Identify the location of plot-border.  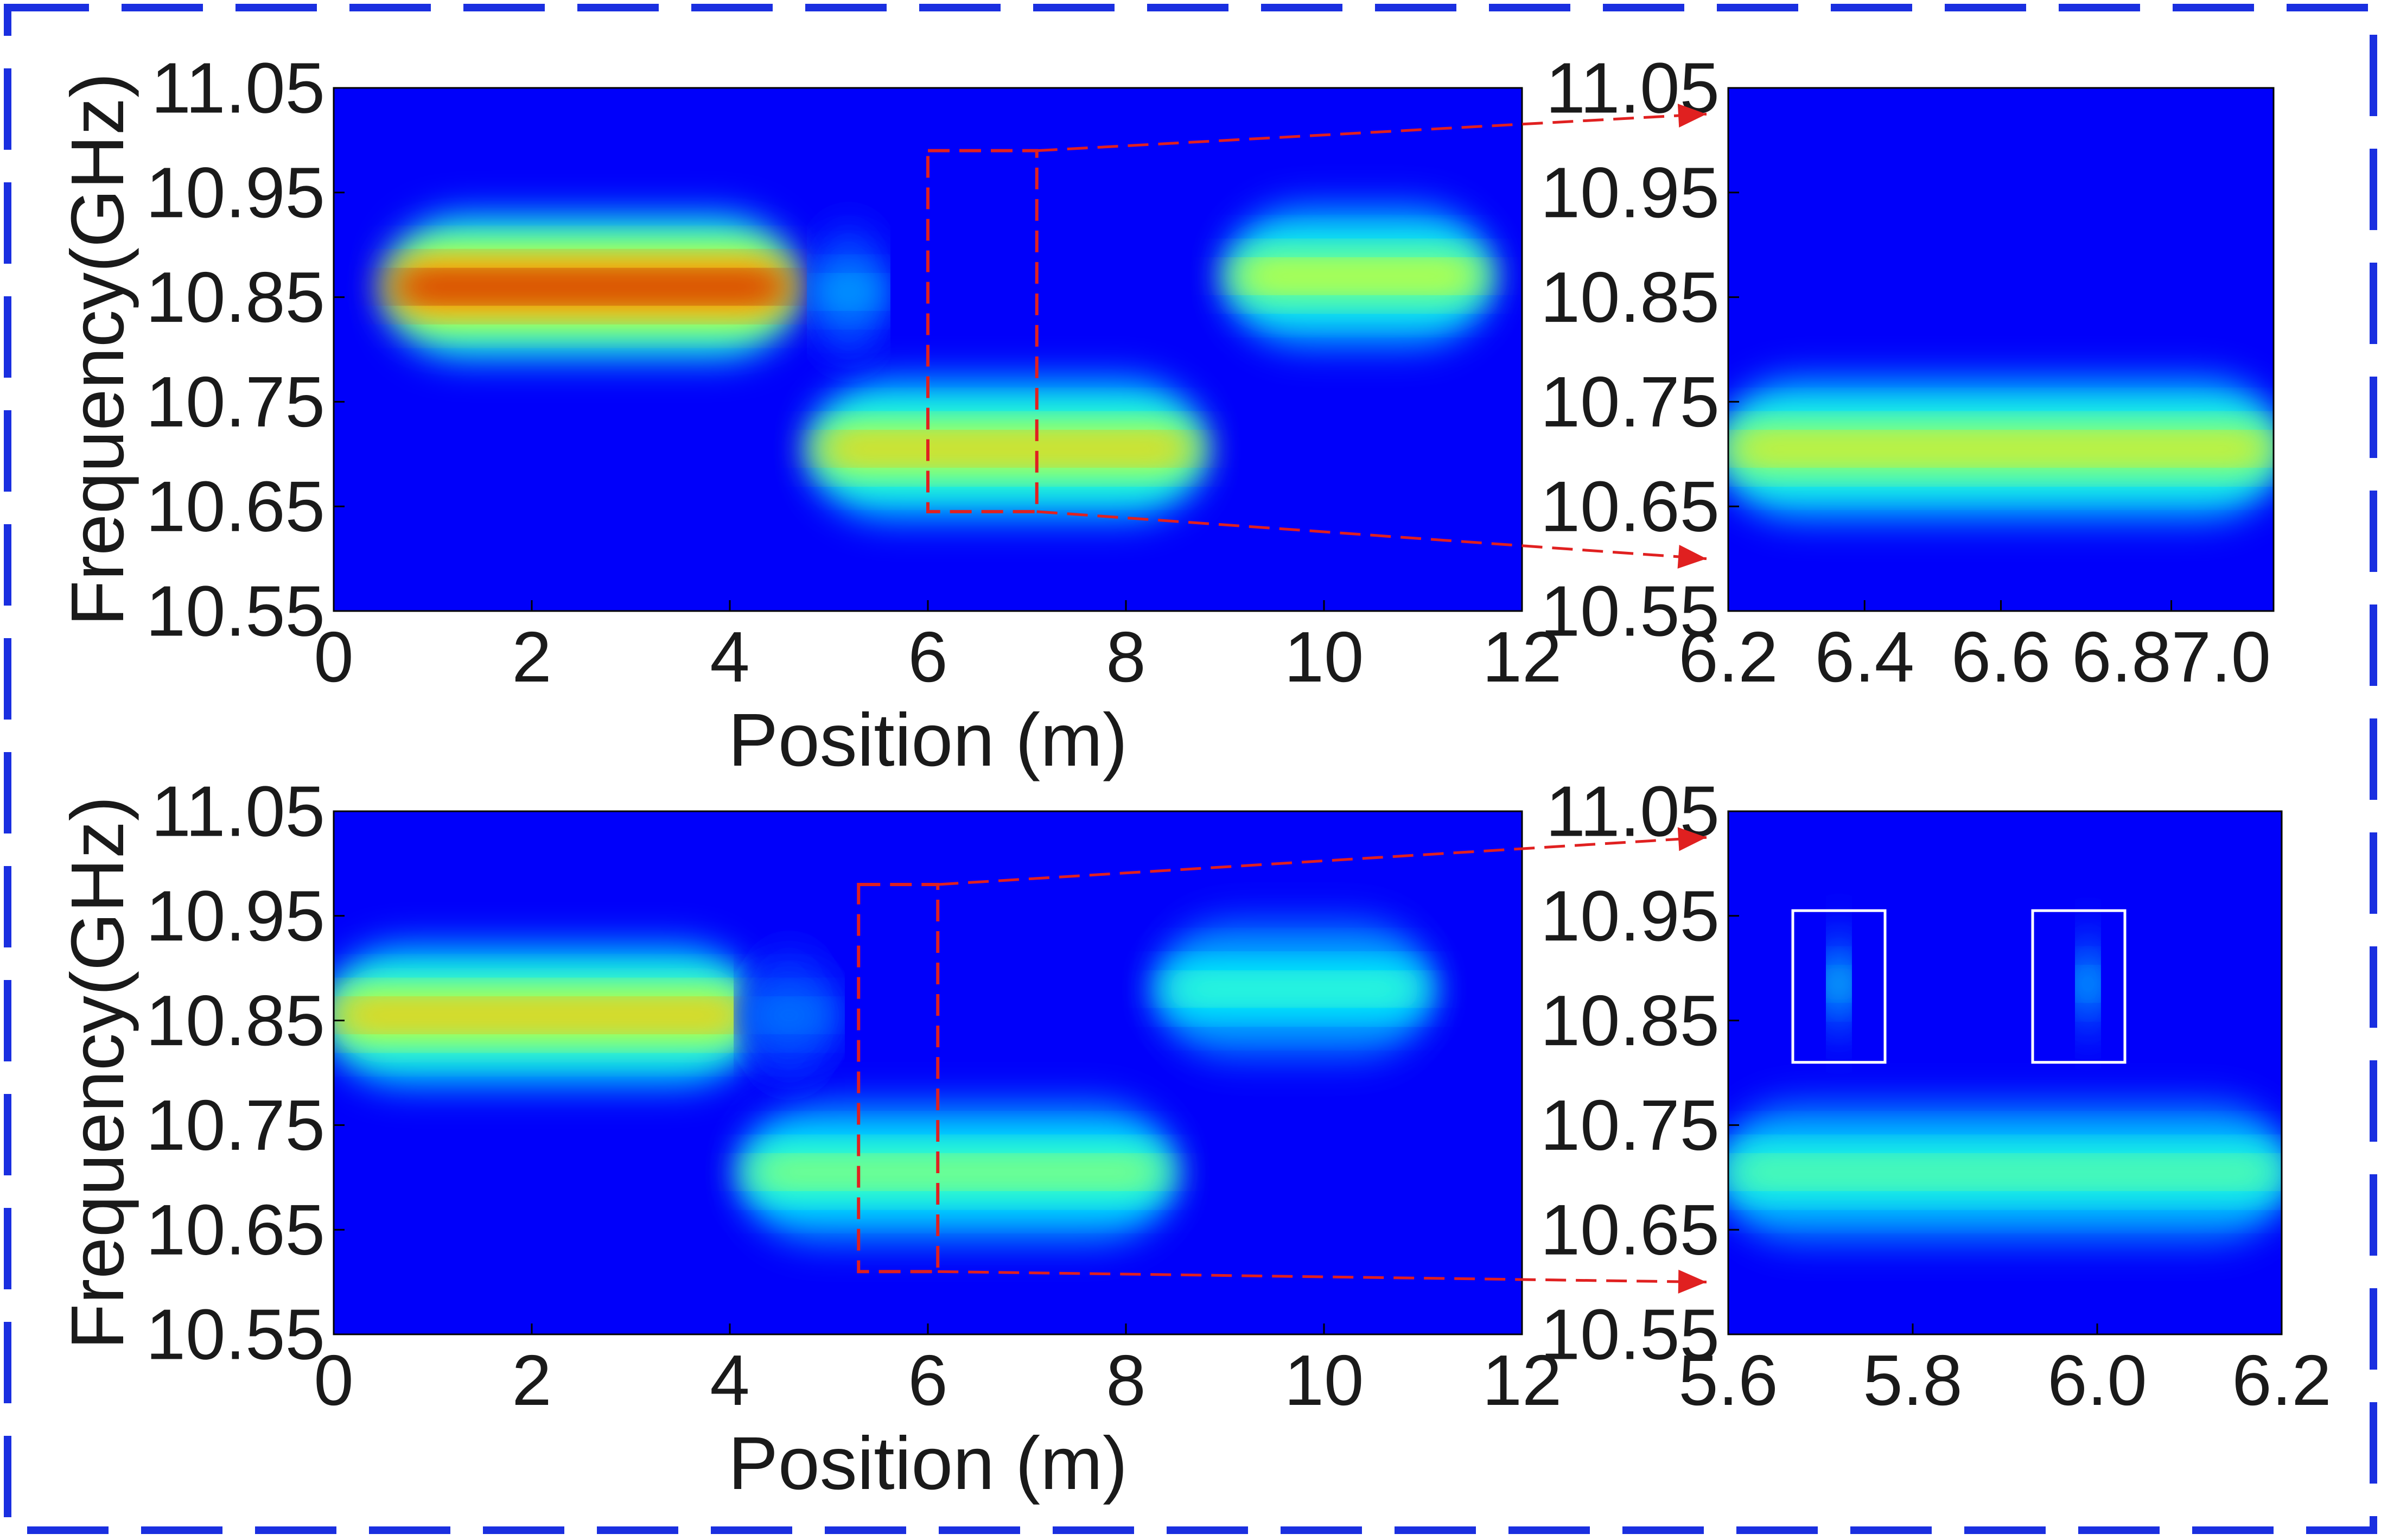
(2005, 1072).